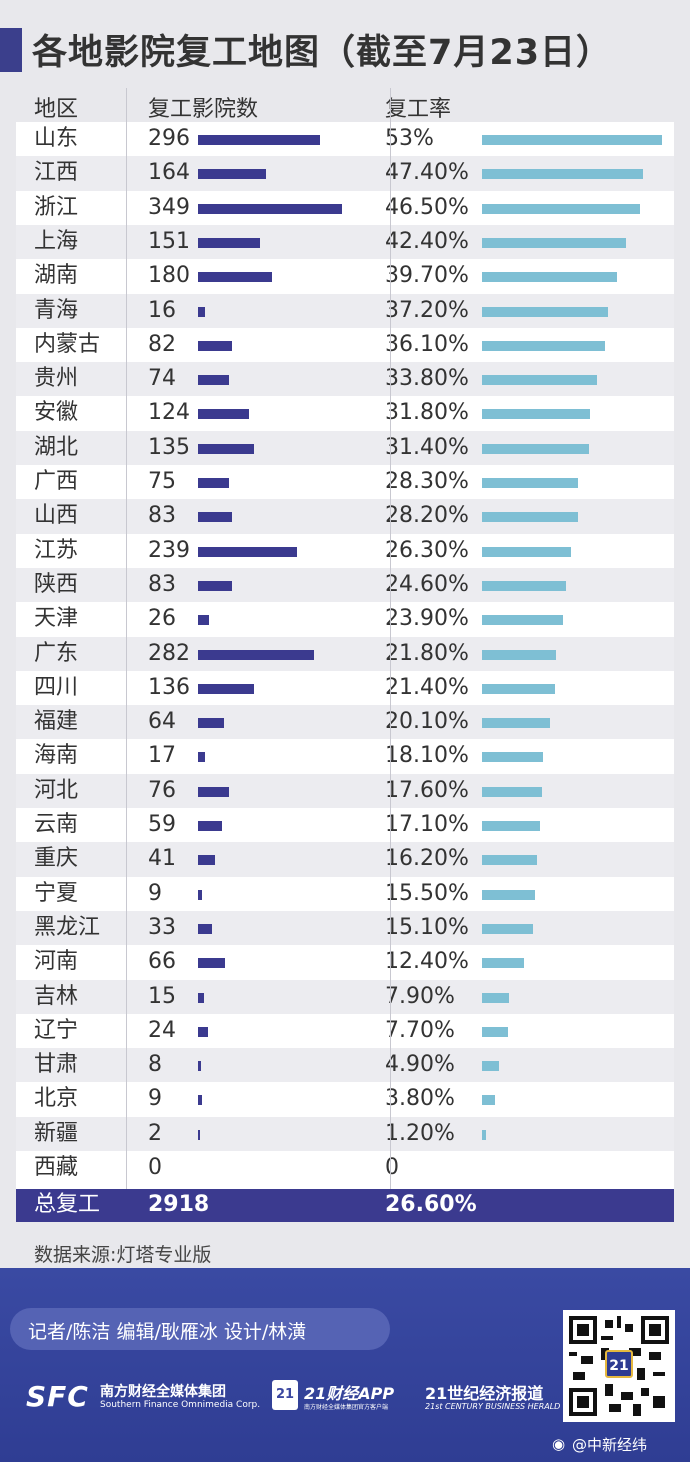 This screenshot has height=1462, width=690. Describe the element at coordinates (345, 688) in the screenshot. I see `table-row: 四川 136 21.40%` at that location.